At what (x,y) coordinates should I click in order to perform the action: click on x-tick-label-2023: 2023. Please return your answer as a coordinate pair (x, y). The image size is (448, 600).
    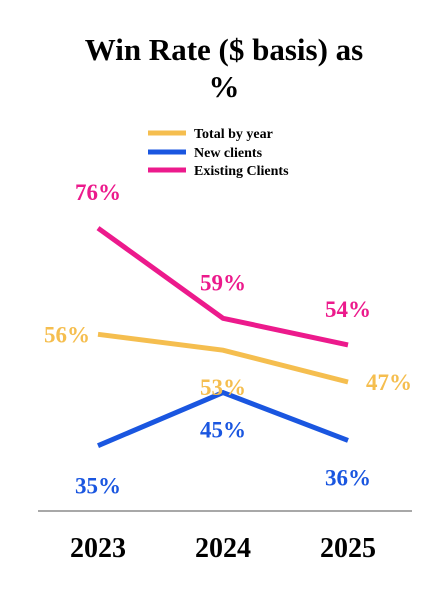
    Looking at the image, I should click on (98, 548).